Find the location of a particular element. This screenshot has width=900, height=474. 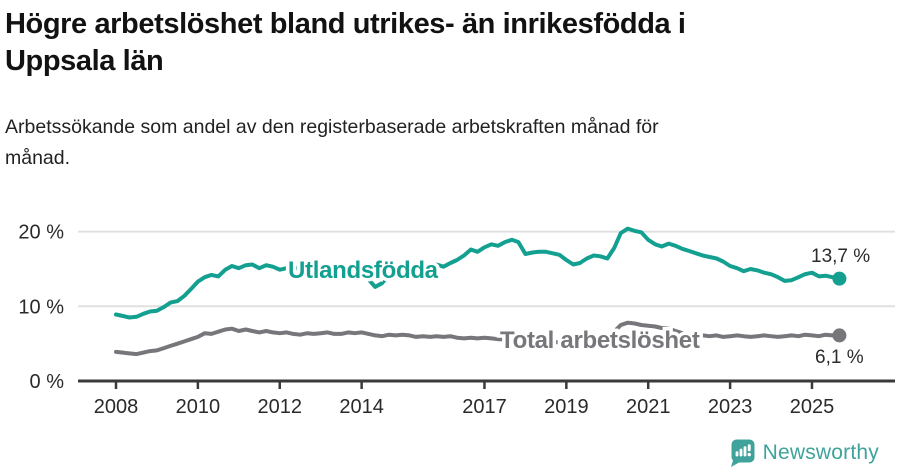

x-tick-label-2017: 2017 is located at coordinates (484, 407).